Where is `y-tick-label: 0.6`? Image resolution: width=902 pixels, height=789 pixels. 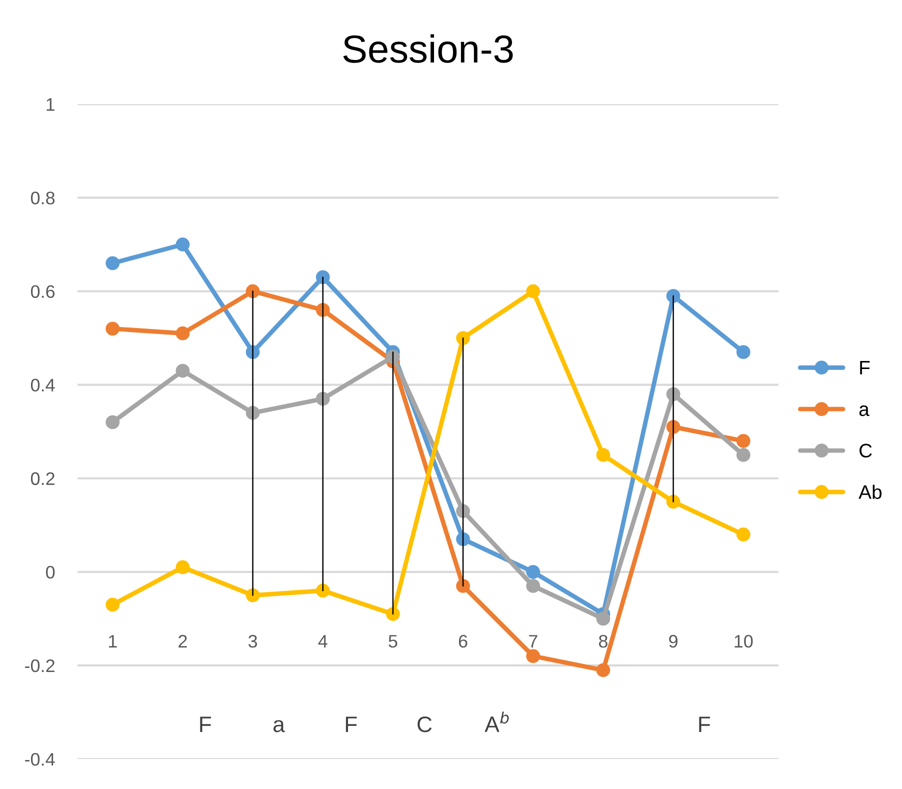 y-tick-label: 0.6 is located at coordinates (42, 291).